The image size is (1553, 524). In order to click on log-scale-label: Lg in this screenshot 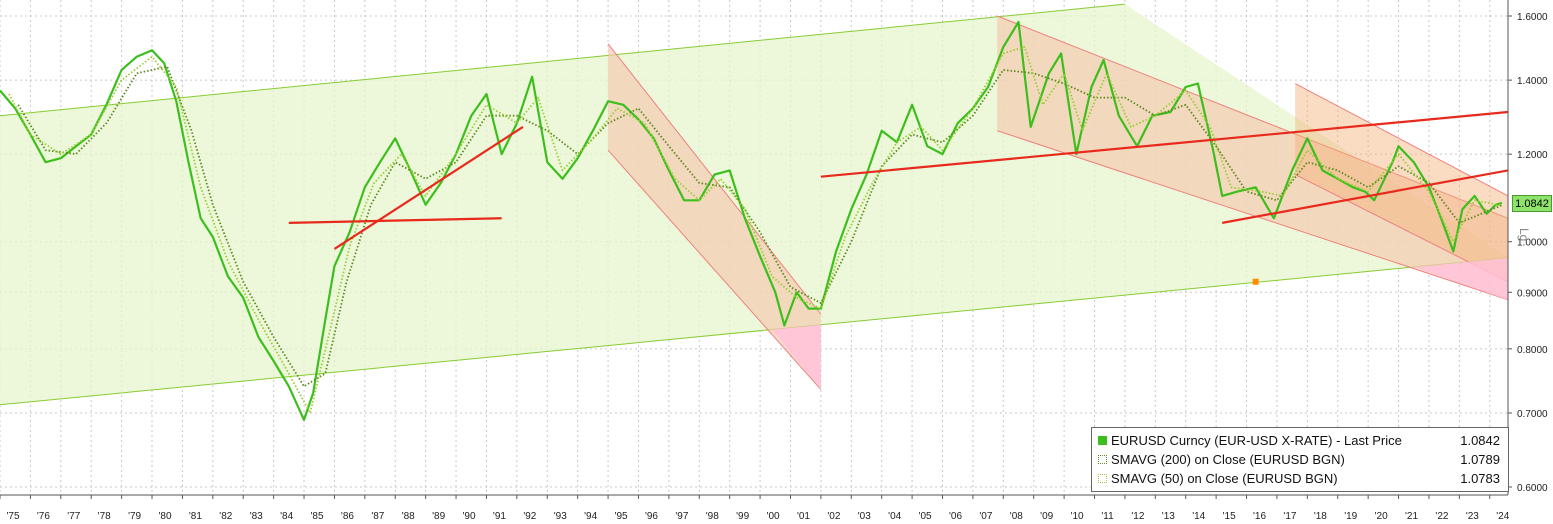, I will do `click(1524, 235)`.